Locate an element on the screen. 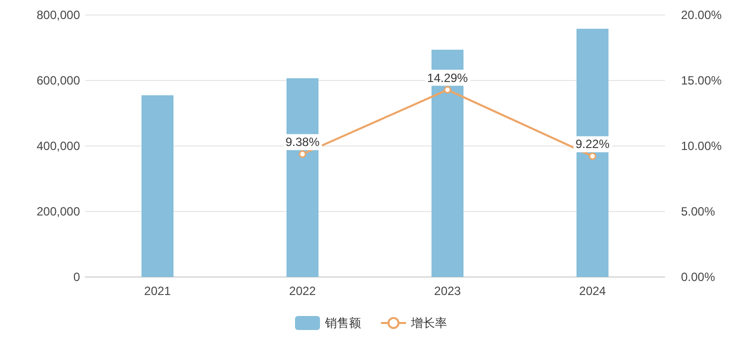 The image size is (734, 338). x-tick-label: 2021 is located at coordinates (158, 291).